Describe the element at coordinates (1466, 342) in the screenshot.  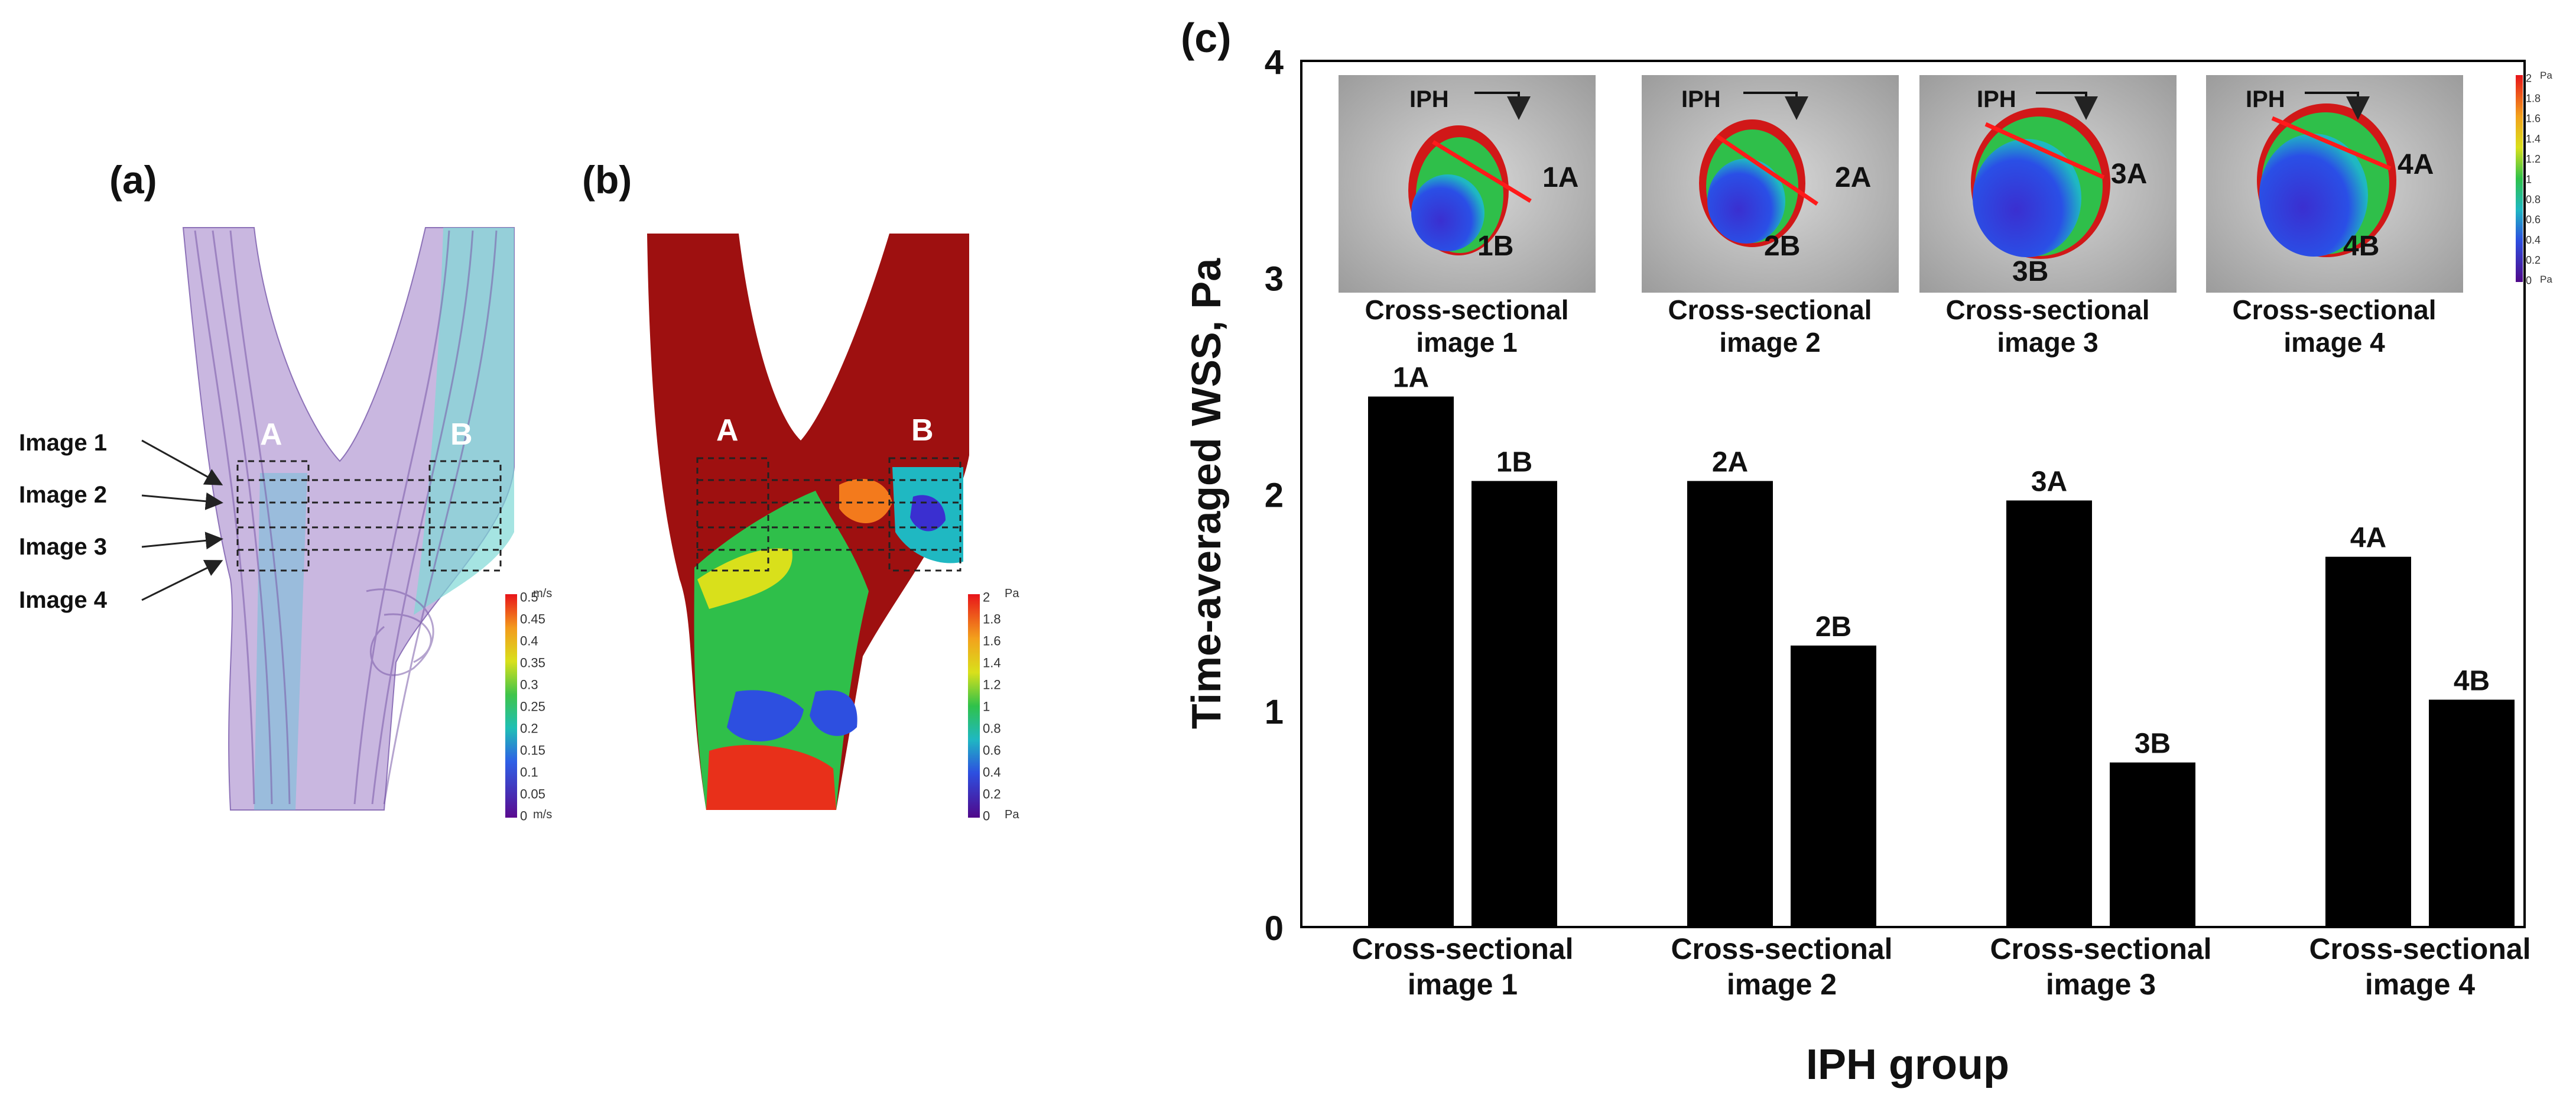
I see `thumb-1-caption-line-2: image 1` at that location.